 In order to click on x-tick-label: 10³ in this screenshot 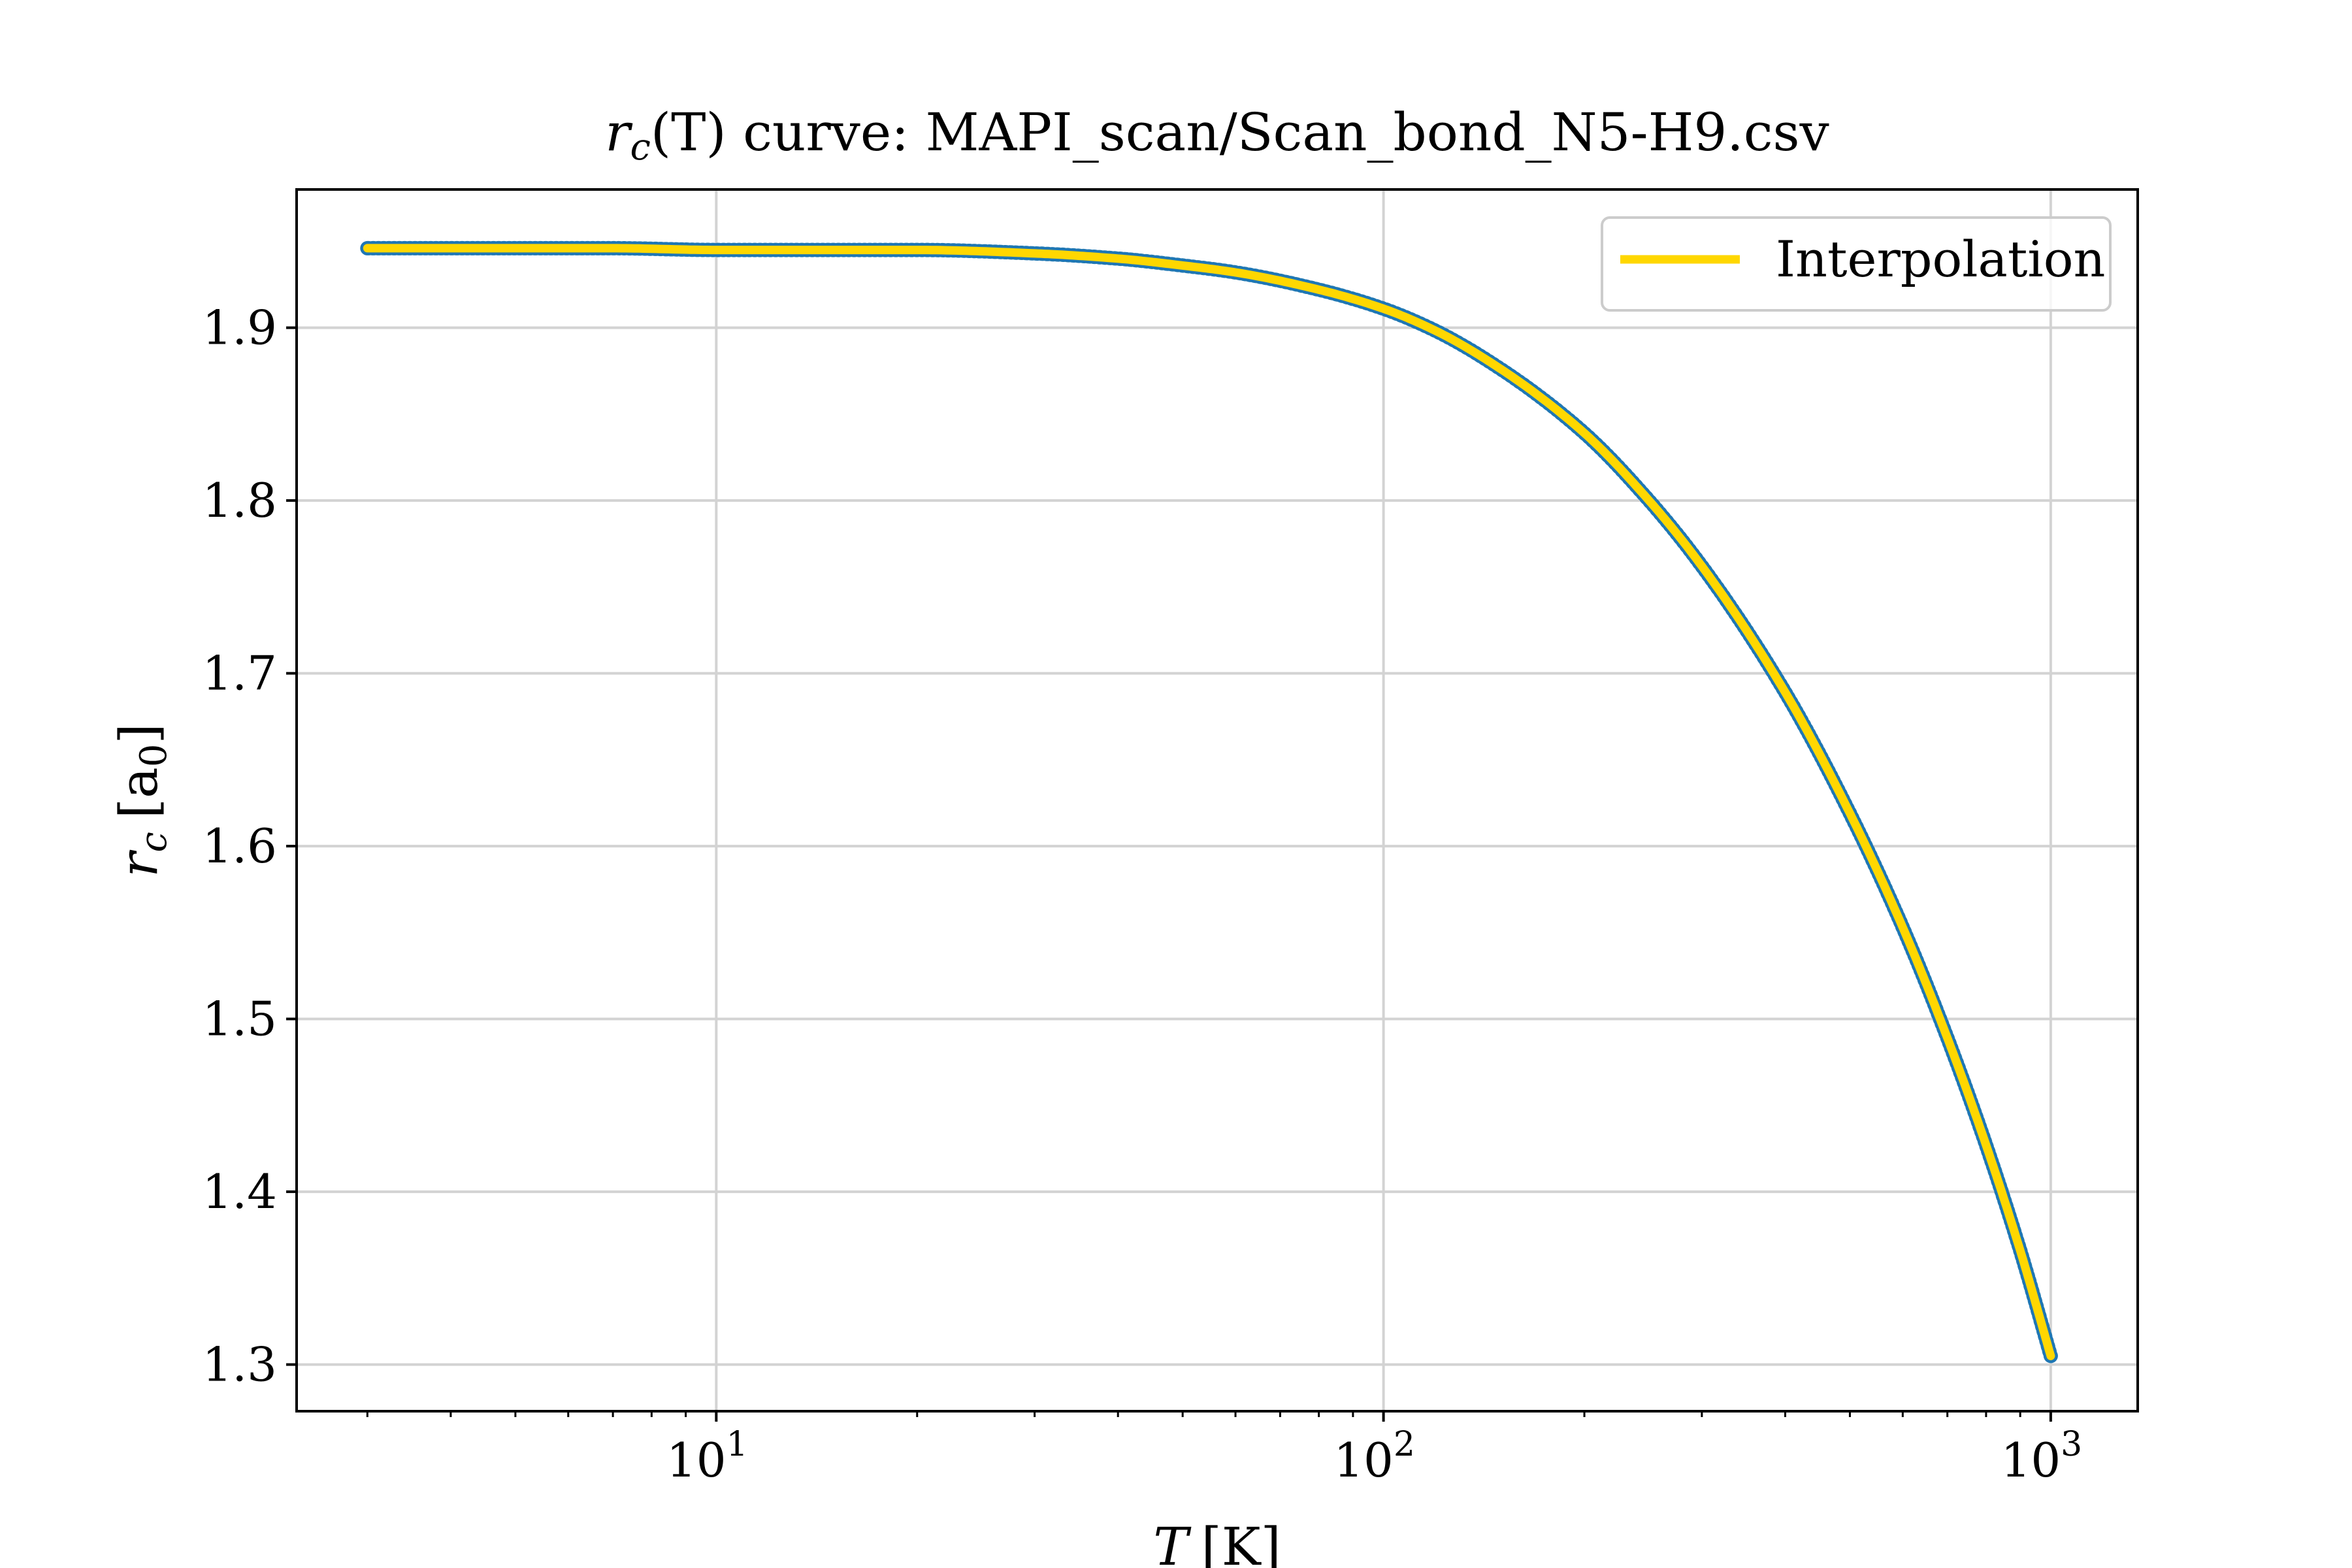, I will do `click(2042, 1456)`.